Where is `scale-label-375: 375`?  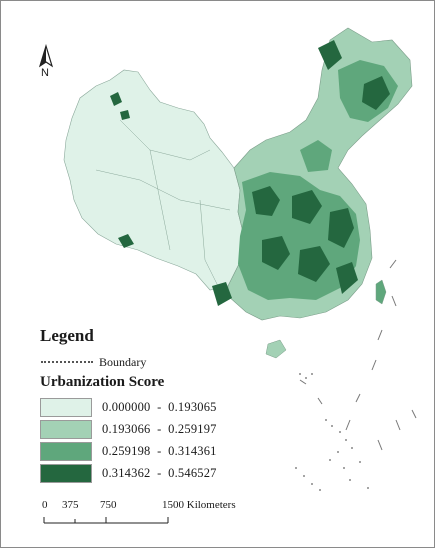
scale-label-375: 375 is located at coordinates (70, 505).